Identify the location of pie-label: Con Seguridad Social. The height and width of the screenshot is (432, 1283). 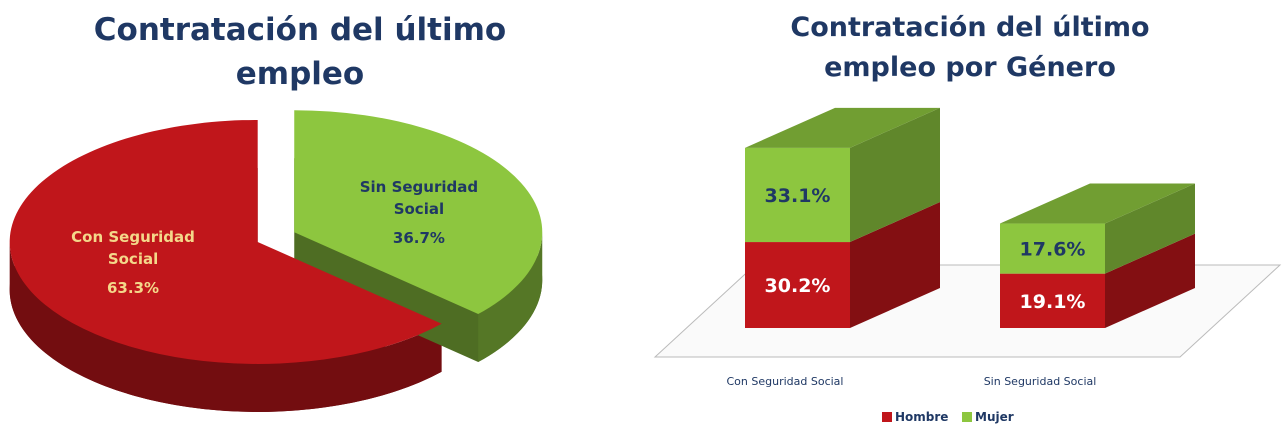
(133, 247).